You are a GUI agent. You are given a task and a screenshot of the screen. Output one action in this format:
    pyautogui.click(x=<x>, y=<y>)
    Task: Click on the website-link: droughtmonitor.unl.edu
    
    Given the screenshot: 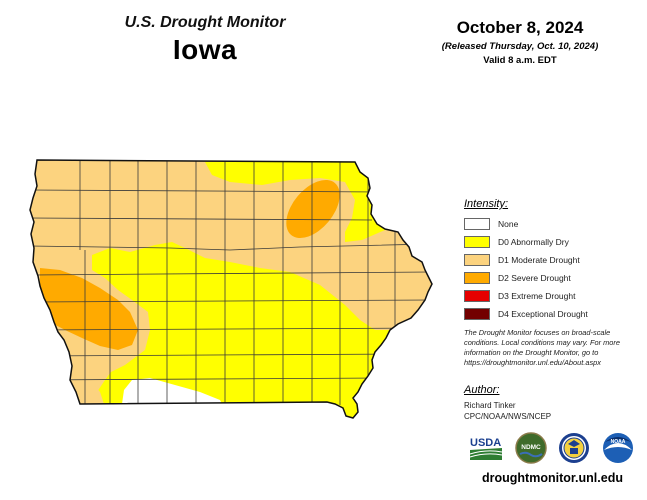 What is the action you would take?
    pyautogui.click(x=552, y=478)
    